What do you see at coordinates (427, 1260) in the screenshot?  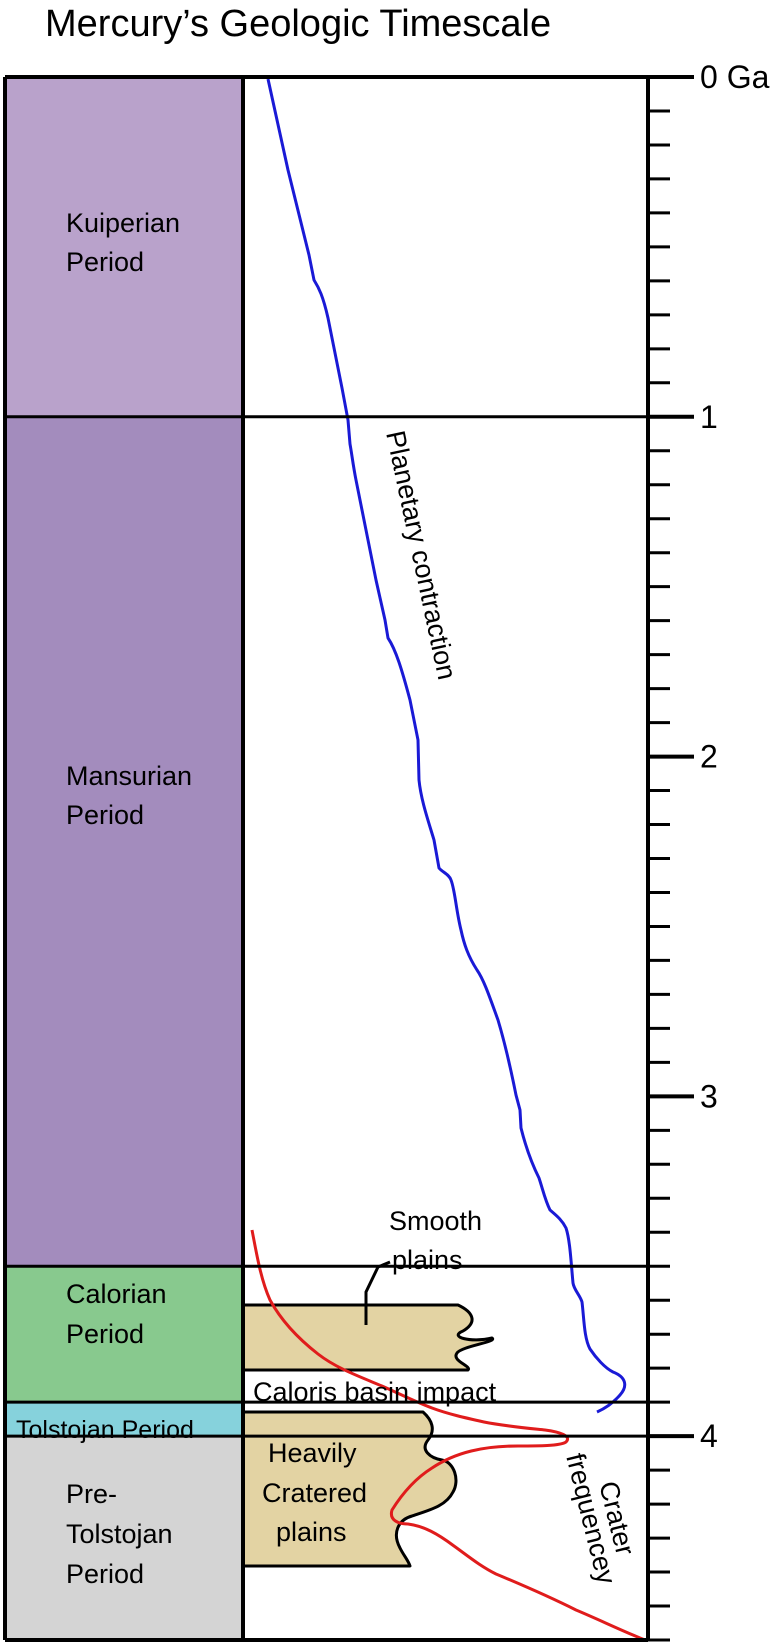 I see `smooth-plains-label-line2: plains` at bounding box center [427, 1260].